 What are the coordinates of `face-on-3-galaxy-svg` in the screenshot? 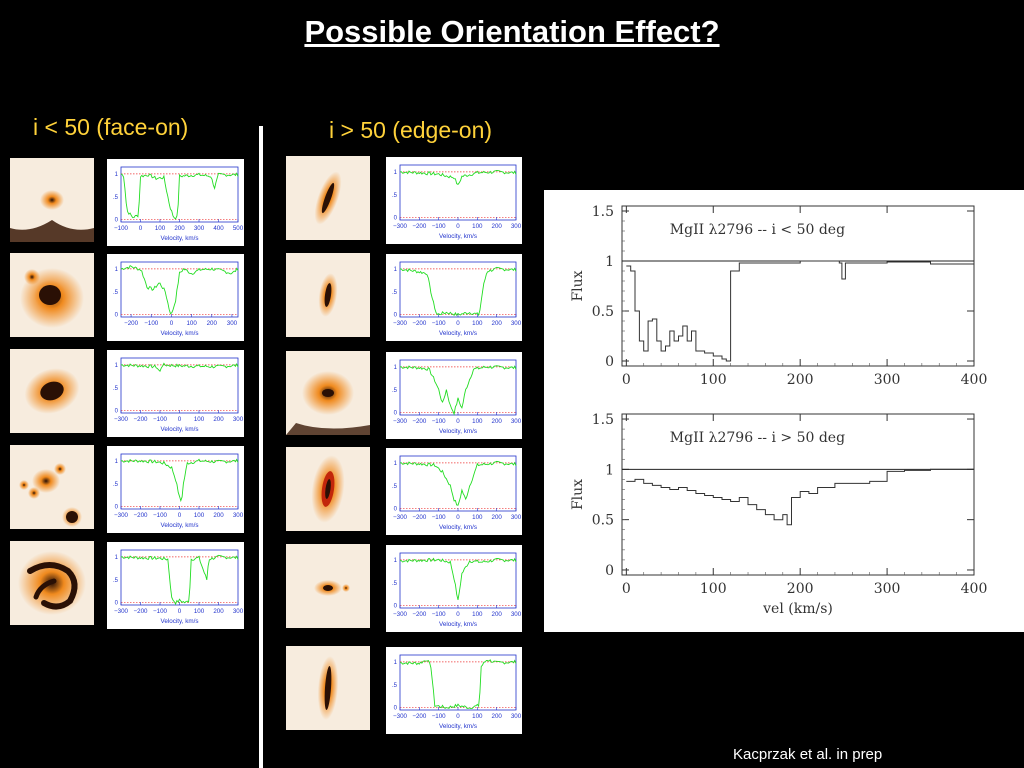 It's located at (52, 391).